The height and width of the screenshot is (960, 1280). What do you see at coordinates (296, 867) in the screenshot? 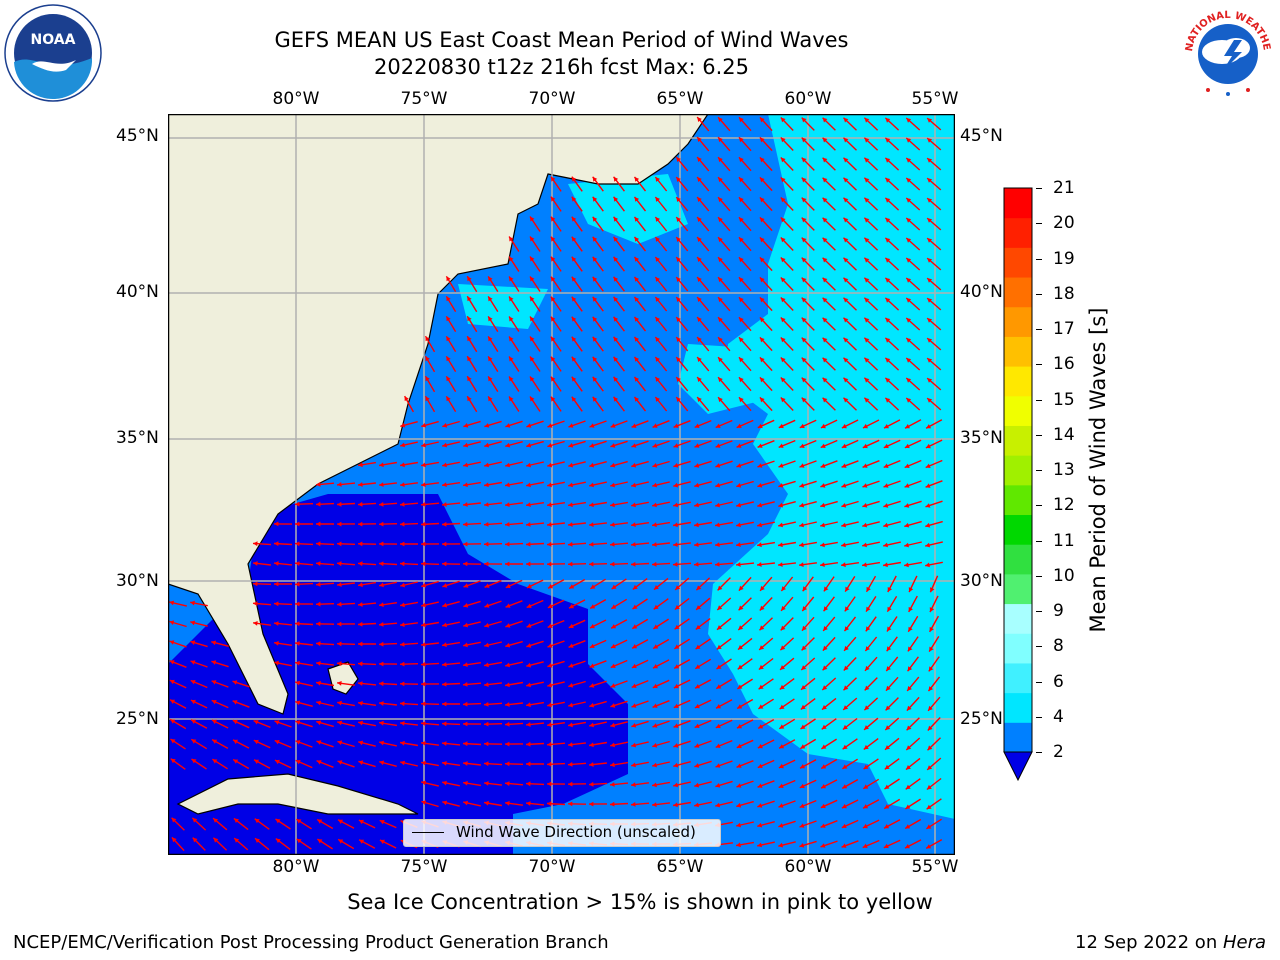
I see `lon-label-bot: 80°W` at bounding box center [296, 867].